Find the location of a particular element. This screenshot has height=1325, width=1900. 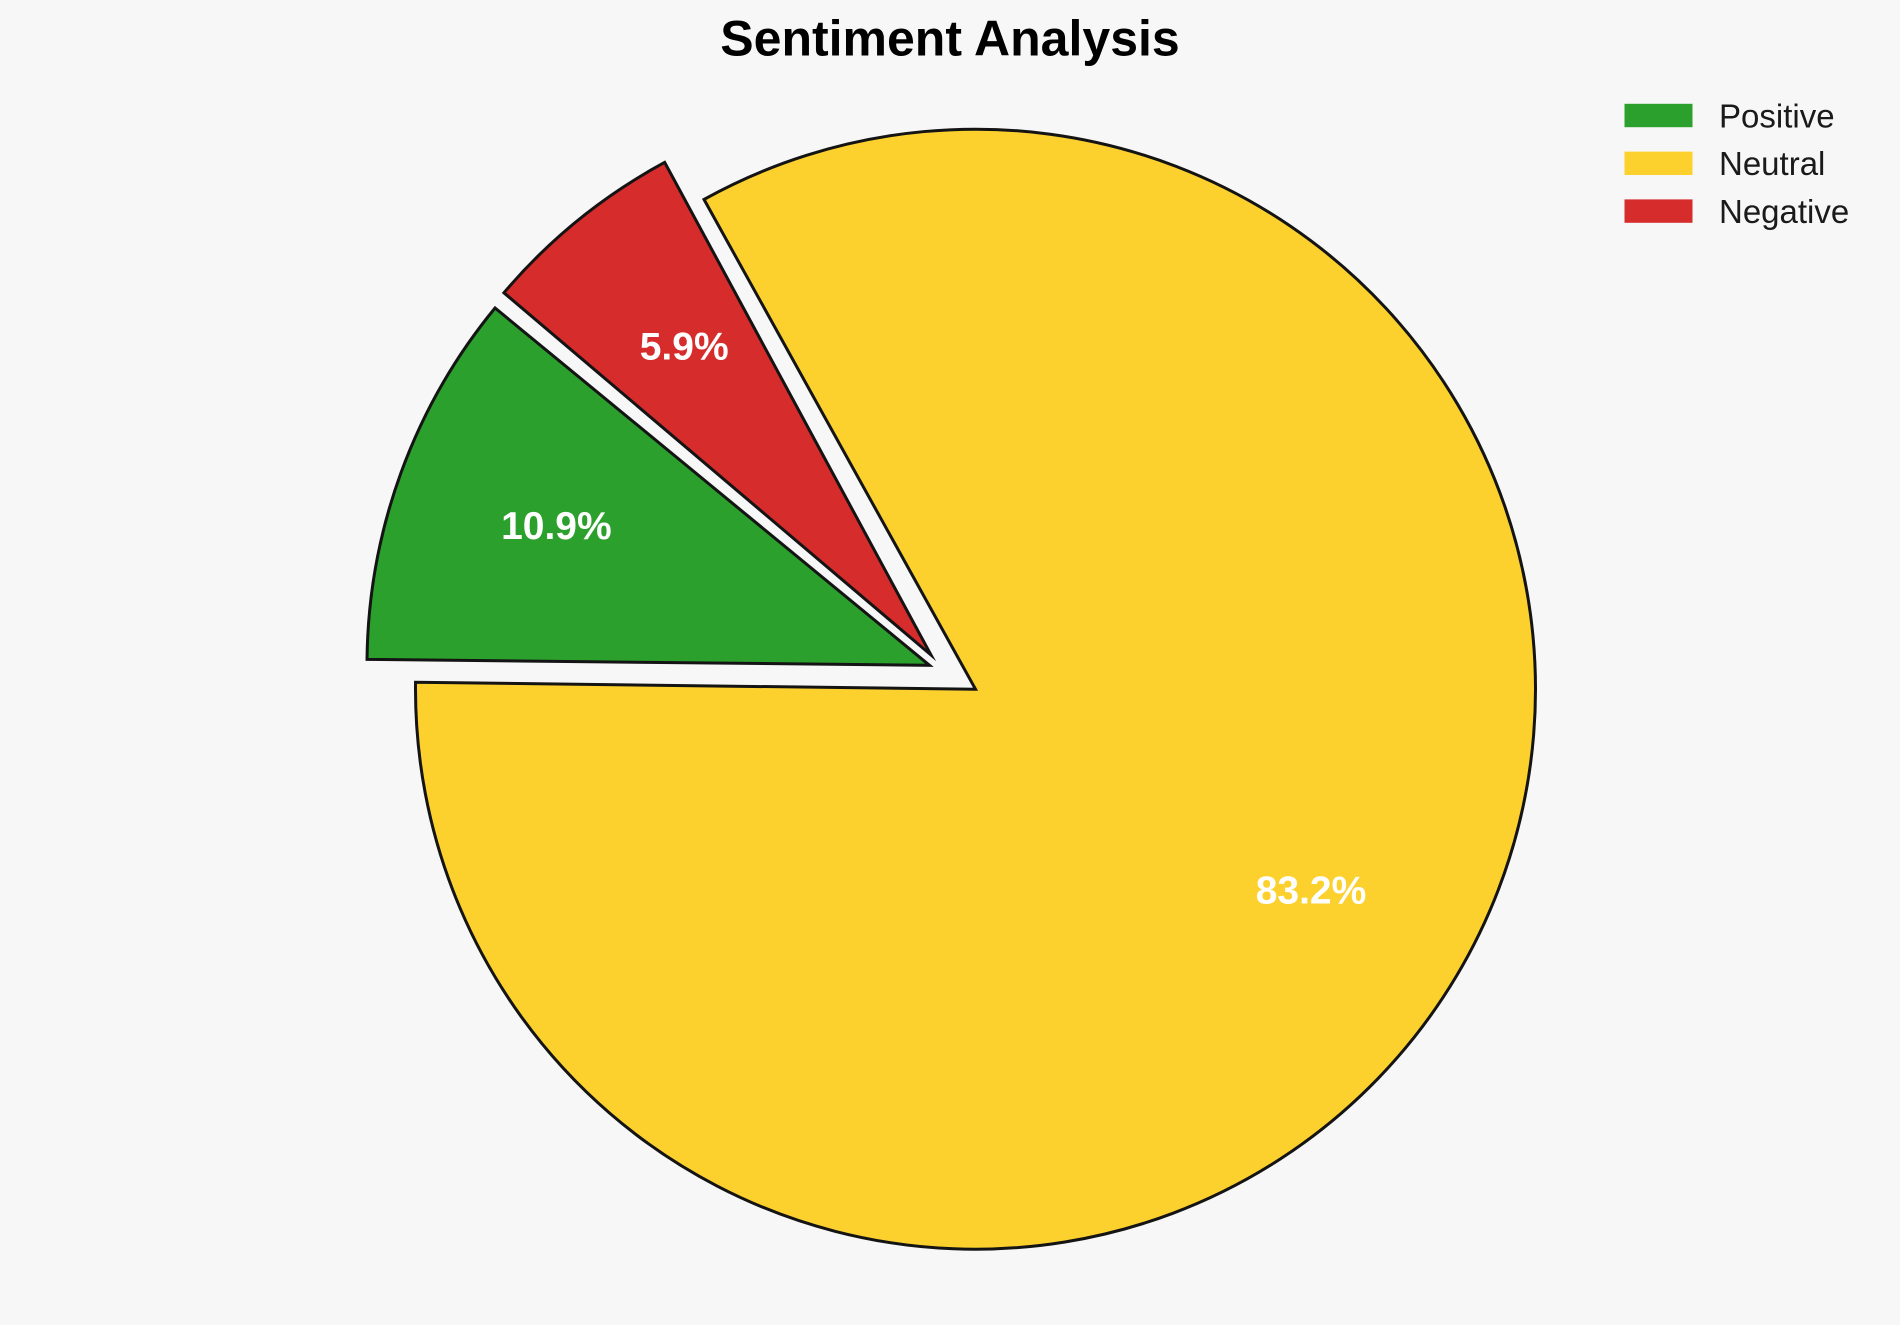

svg-text: Sentiment Analysis is located at coordinates (949, 39).